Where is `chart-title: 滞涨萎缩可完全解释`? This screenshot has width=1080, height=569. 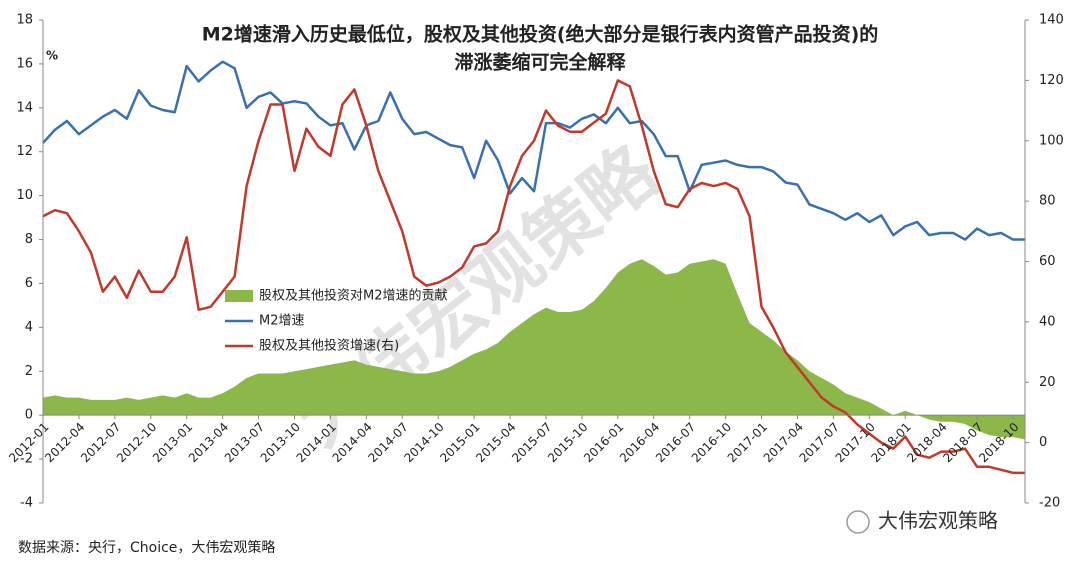 chart-title: 滞涨萎缩可完全解释 is located at coordinates (540, 62).